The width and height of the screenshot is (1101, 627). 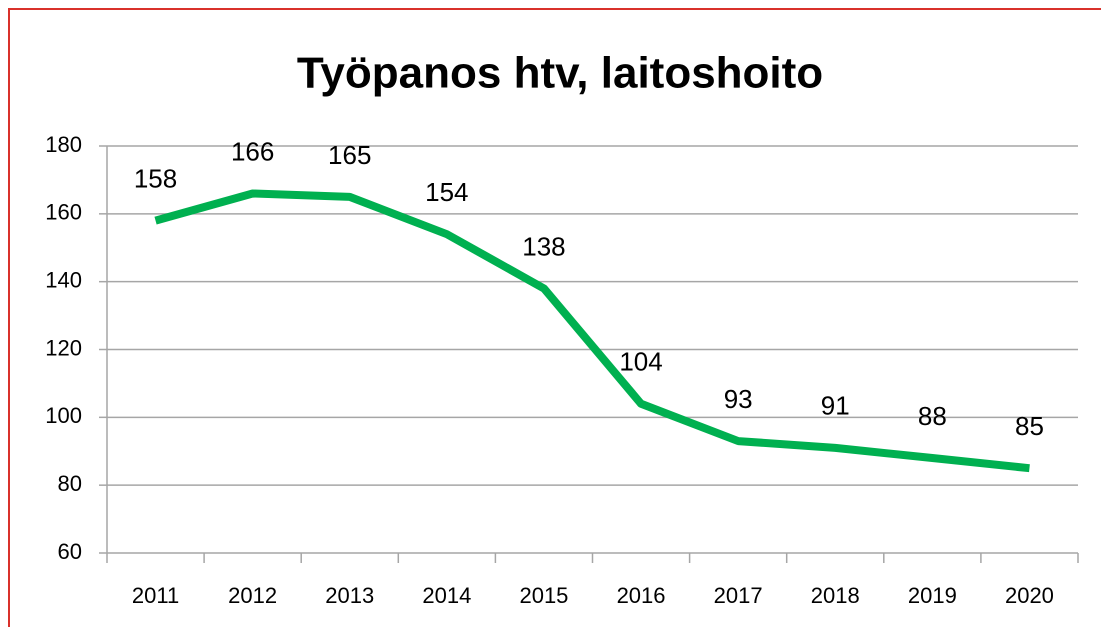 I want to click on x-tick-label: 2016, so click(x=641, y=595).